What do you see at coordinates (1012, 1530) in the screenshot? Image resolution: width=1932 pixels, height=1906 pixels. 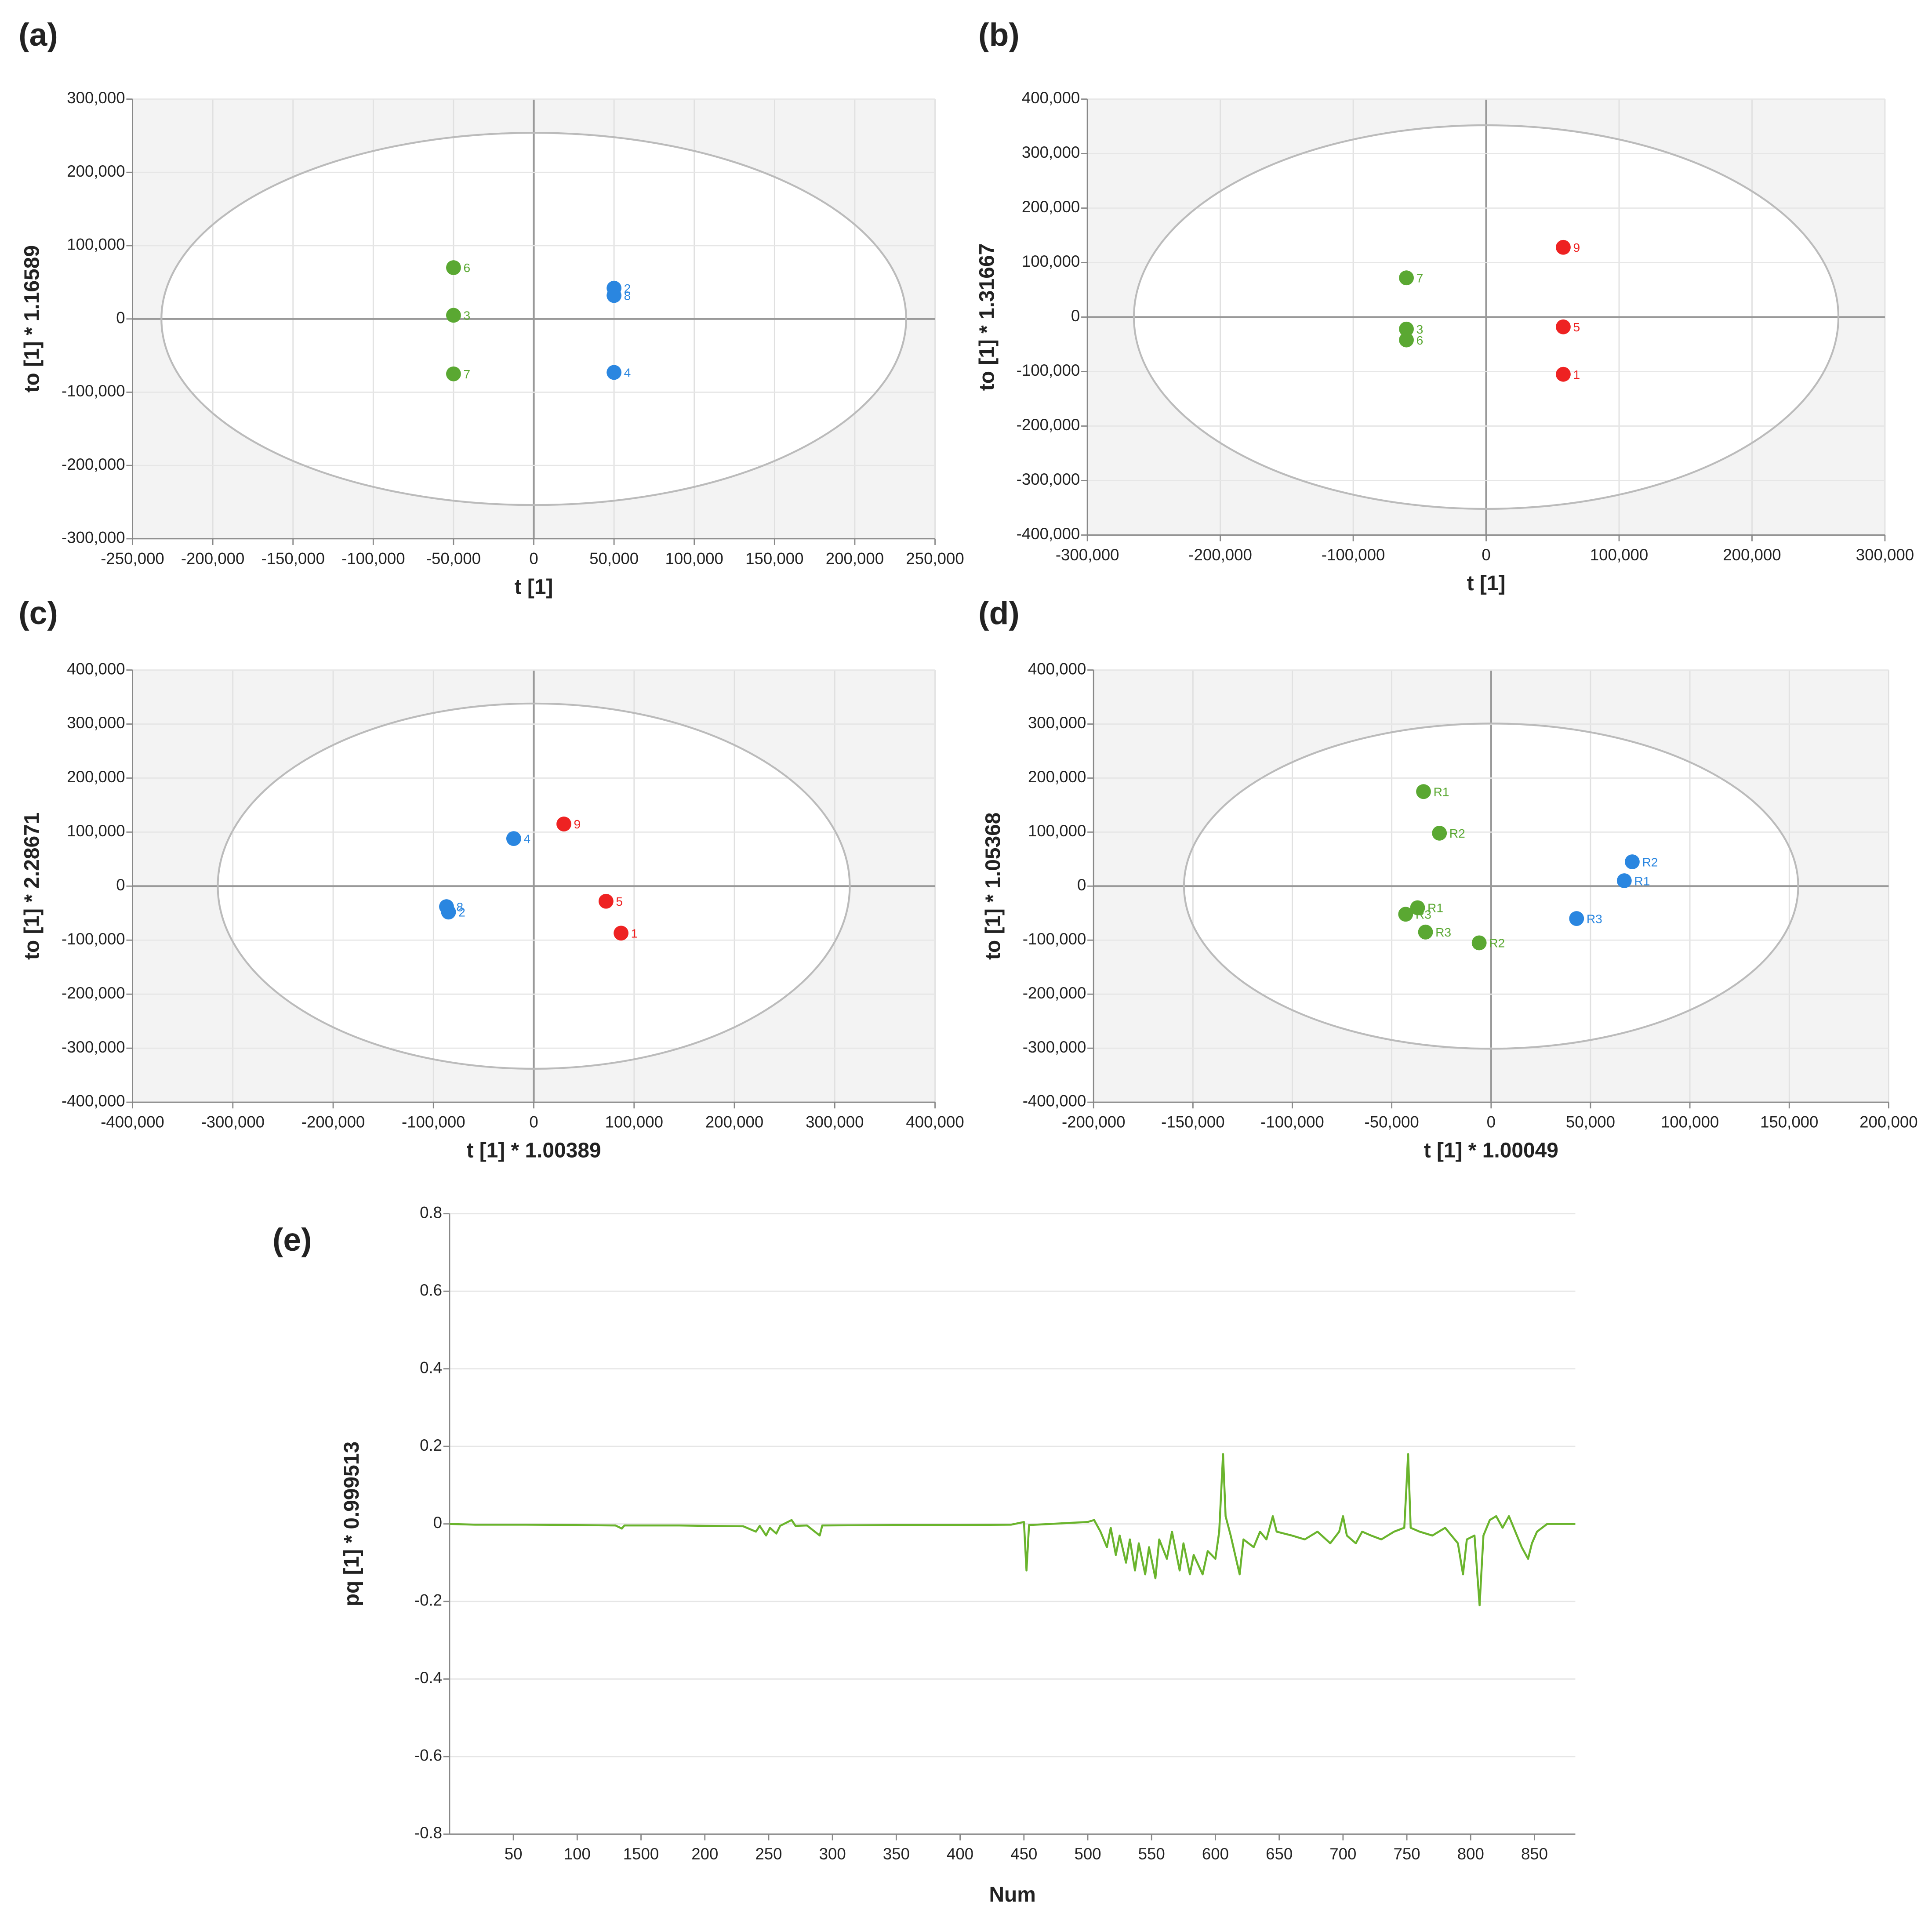 I see `spectrum-line` at bounding box center [1012, 1530].